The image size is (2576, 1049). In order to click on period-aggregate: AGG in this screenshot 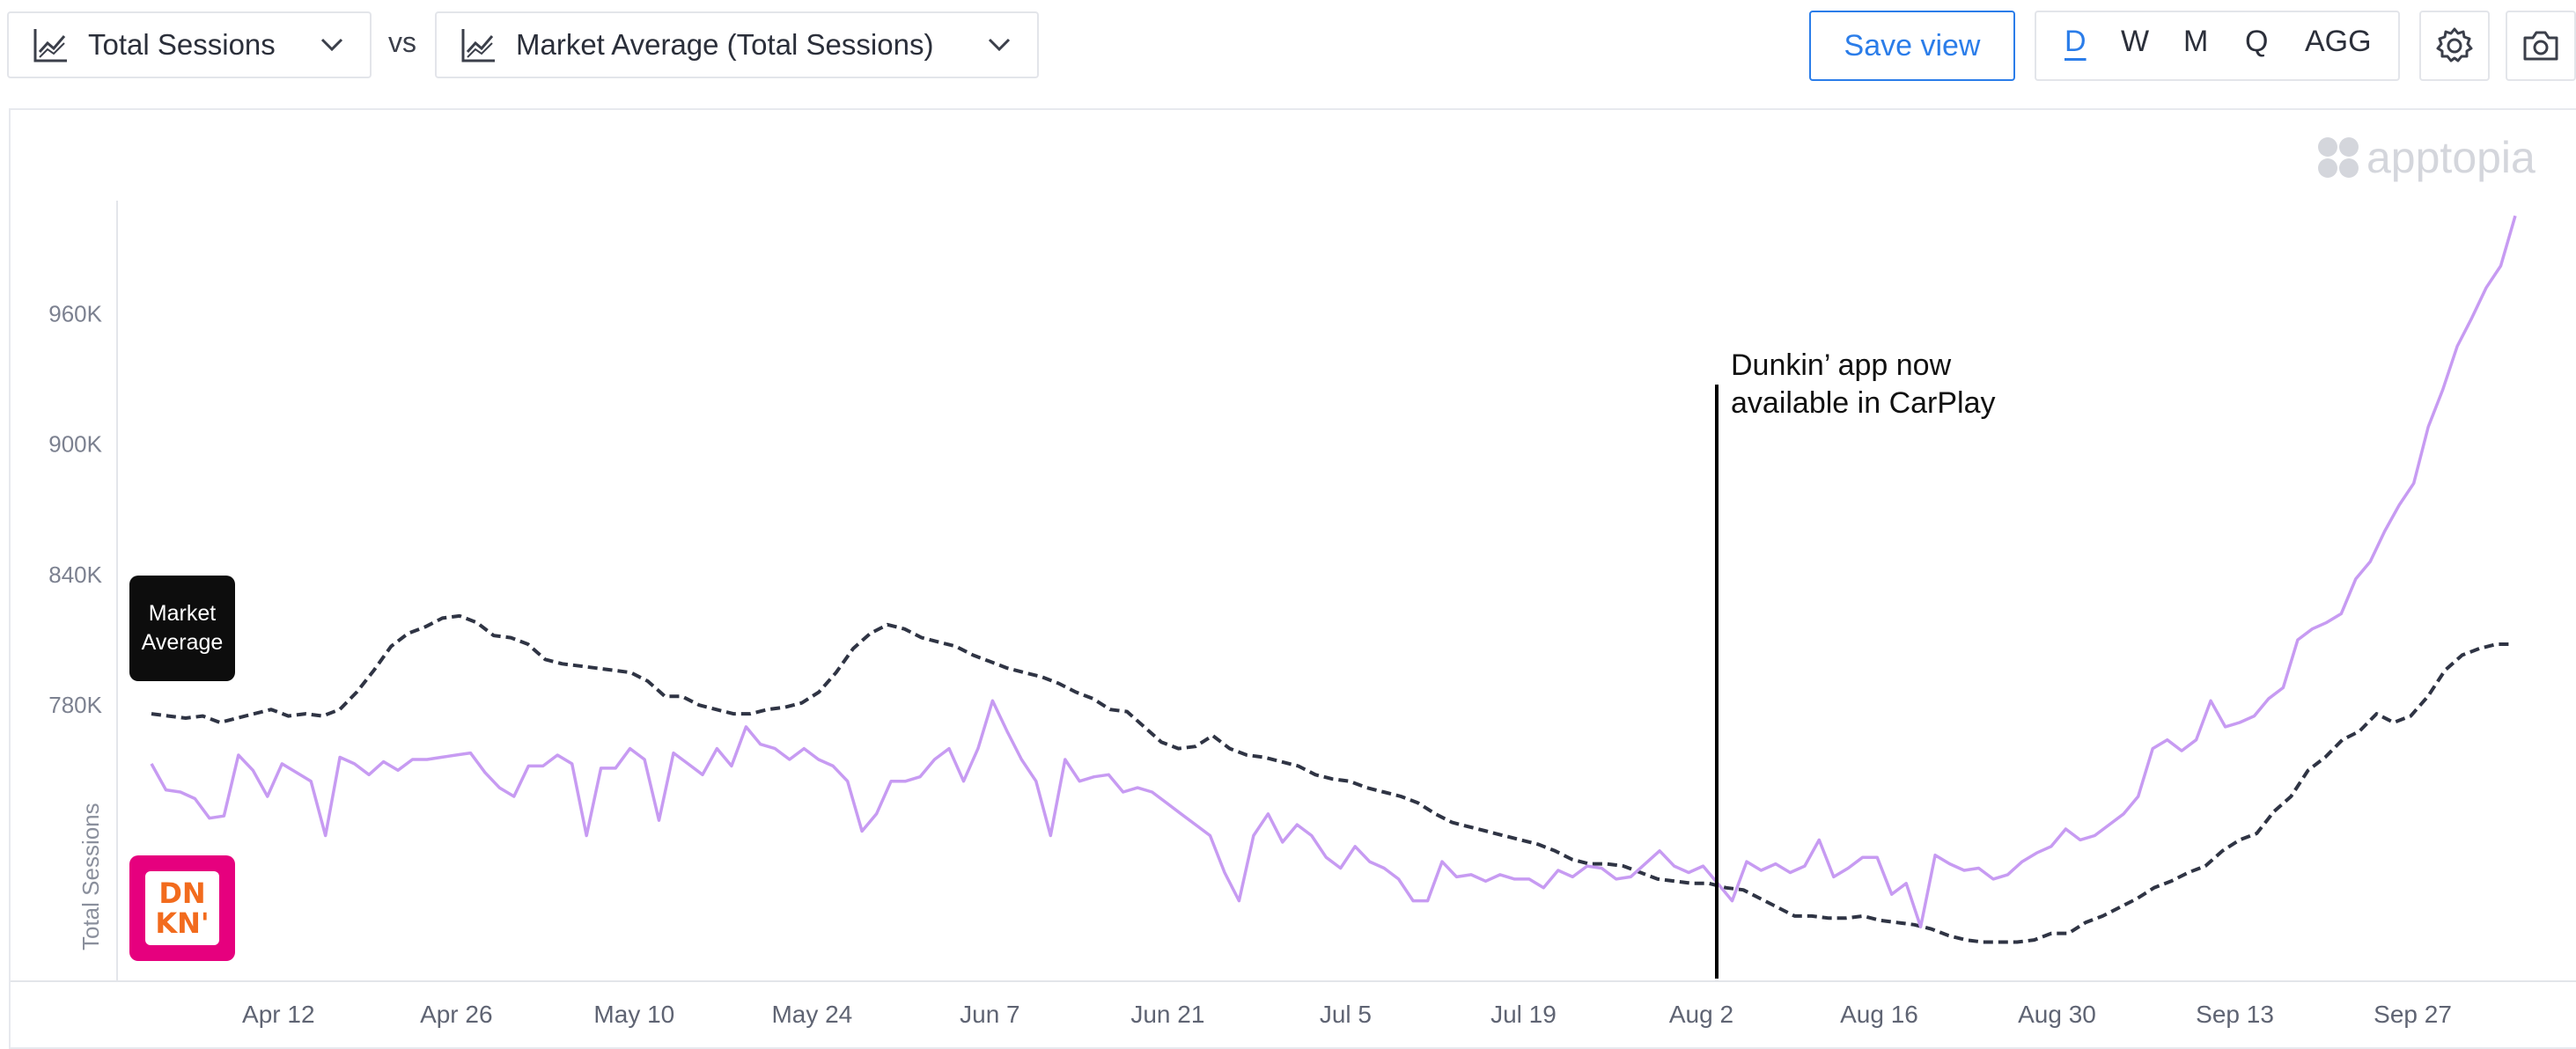, I will do `click(2338, 41)`.